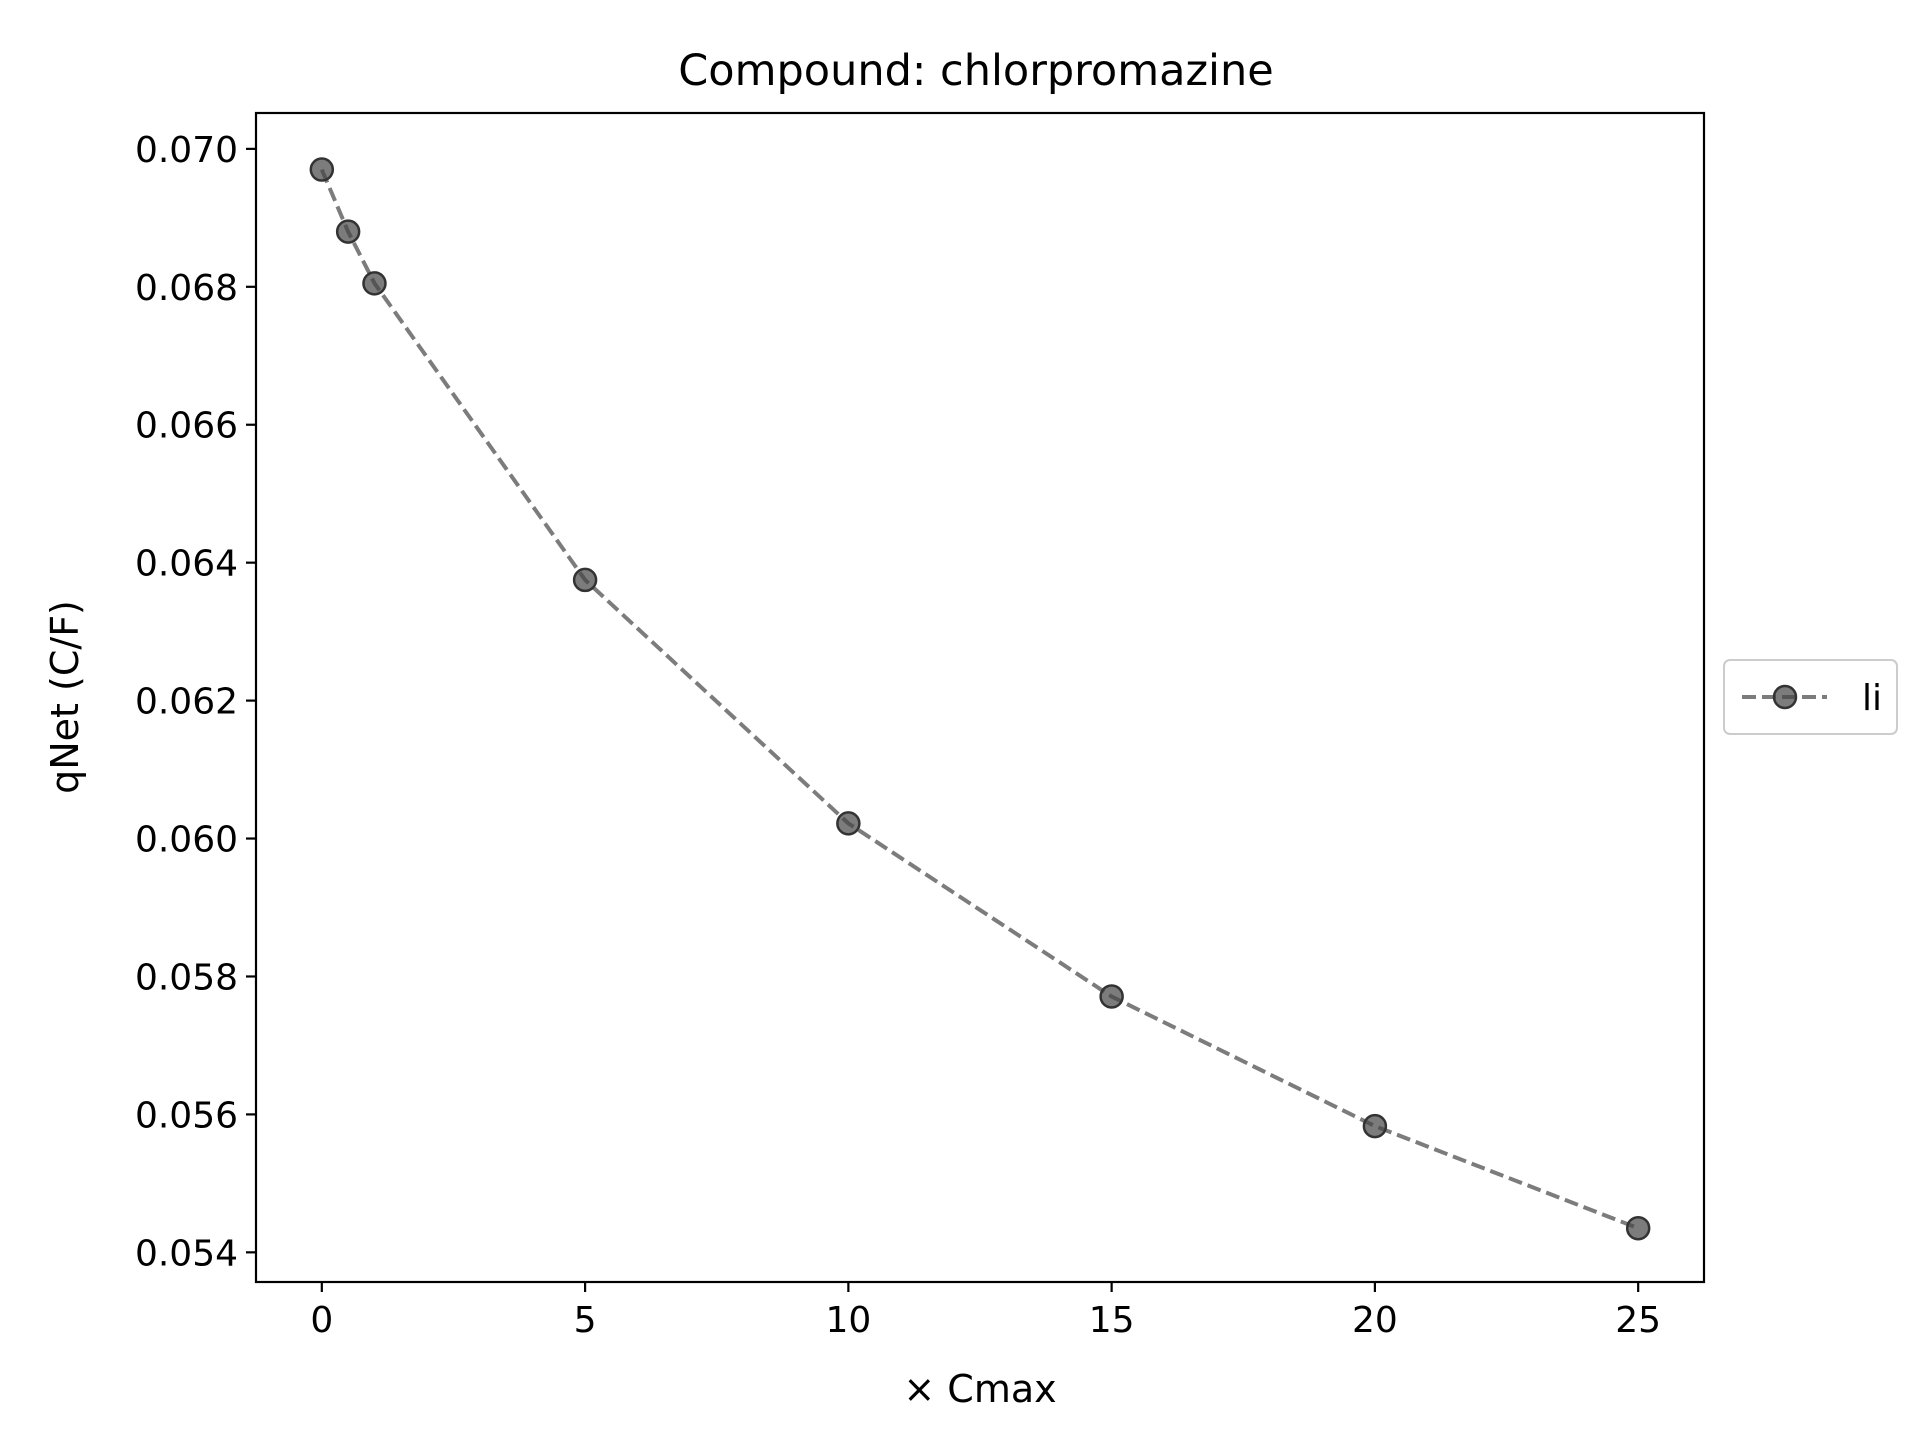 The image size is (1920, 1440). I want to click on x-tick-label: 15, so click(1112, 1320).